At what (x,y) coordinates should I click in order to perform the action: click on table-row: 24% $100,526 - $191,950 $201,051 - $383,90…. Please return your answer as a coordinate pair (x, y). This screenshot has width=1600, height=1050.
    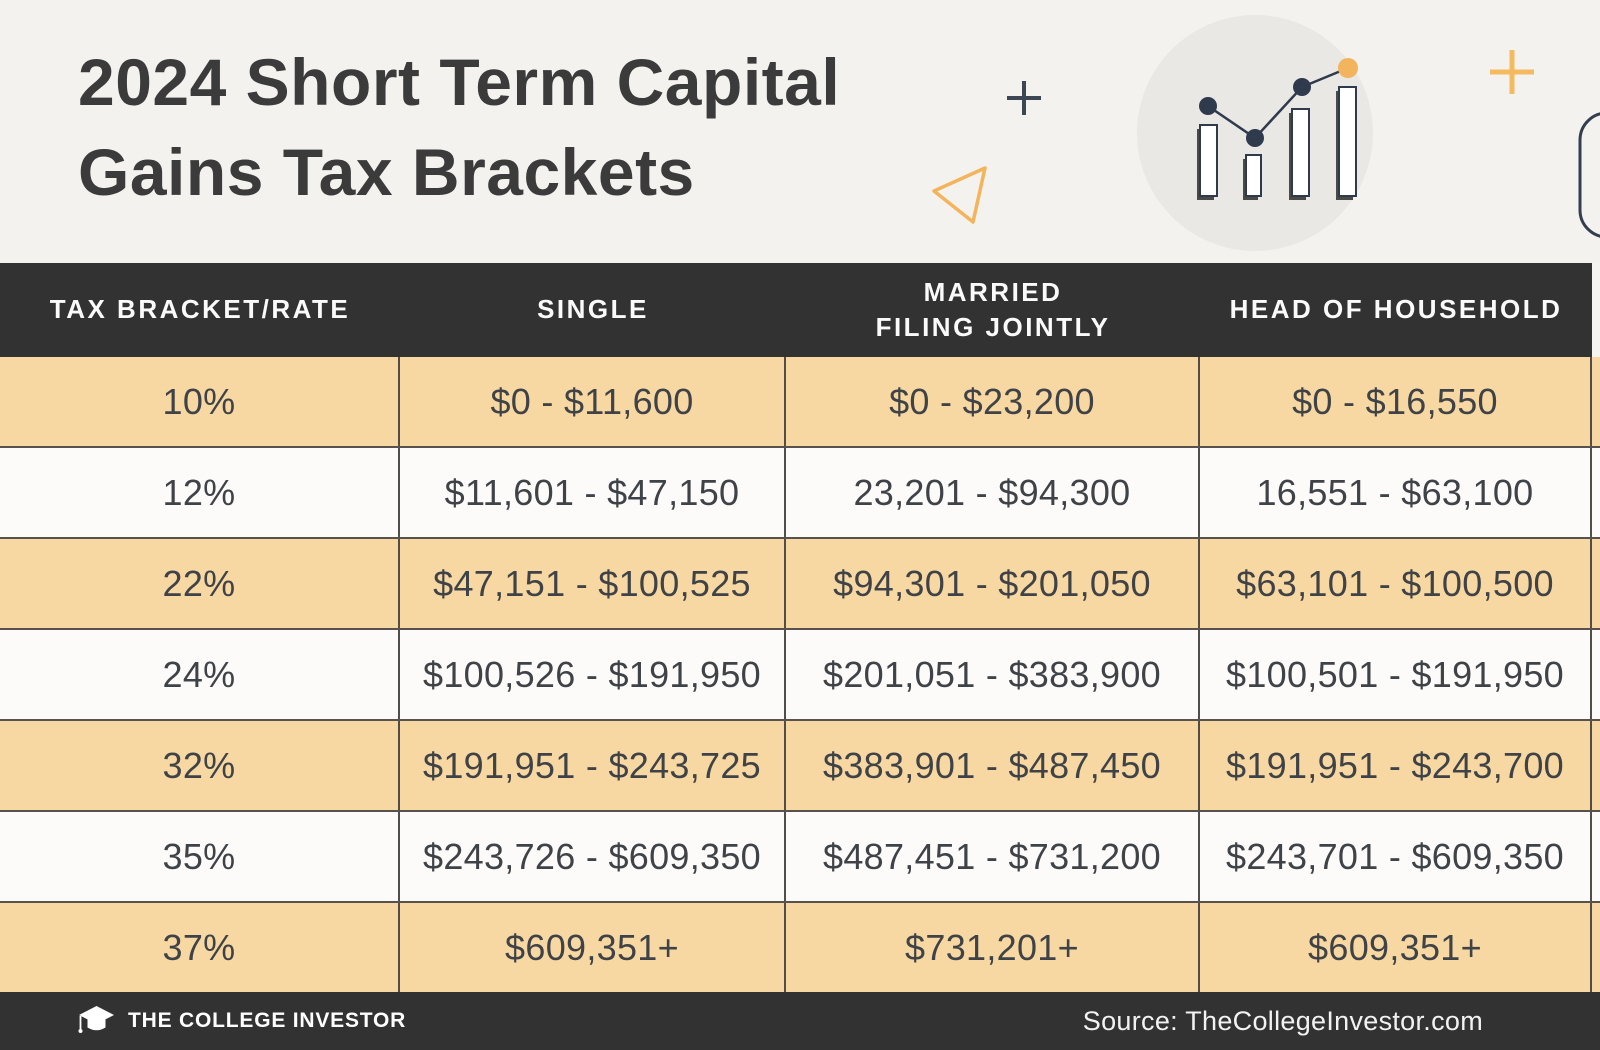
    Looking at the image, I should click on (800, 673).